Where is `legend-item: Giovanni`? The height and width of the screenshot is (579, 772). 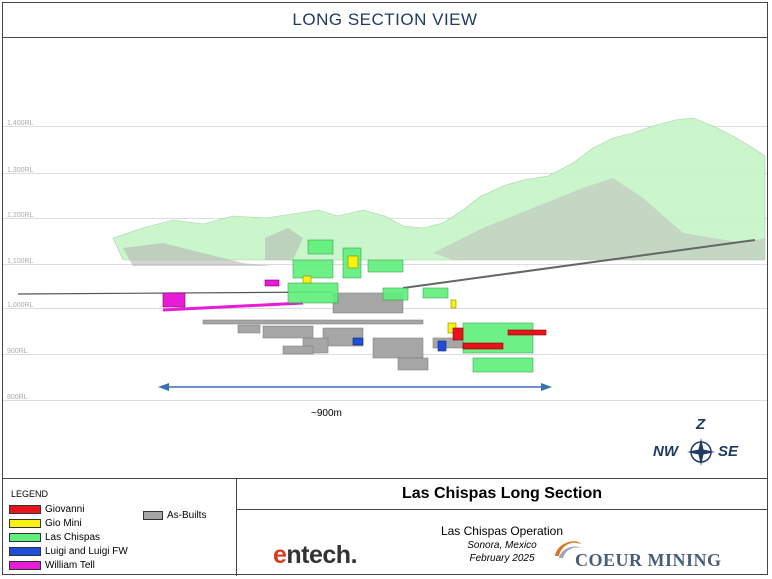 legend-item: Giovanni is located at coordinates (46, 509).